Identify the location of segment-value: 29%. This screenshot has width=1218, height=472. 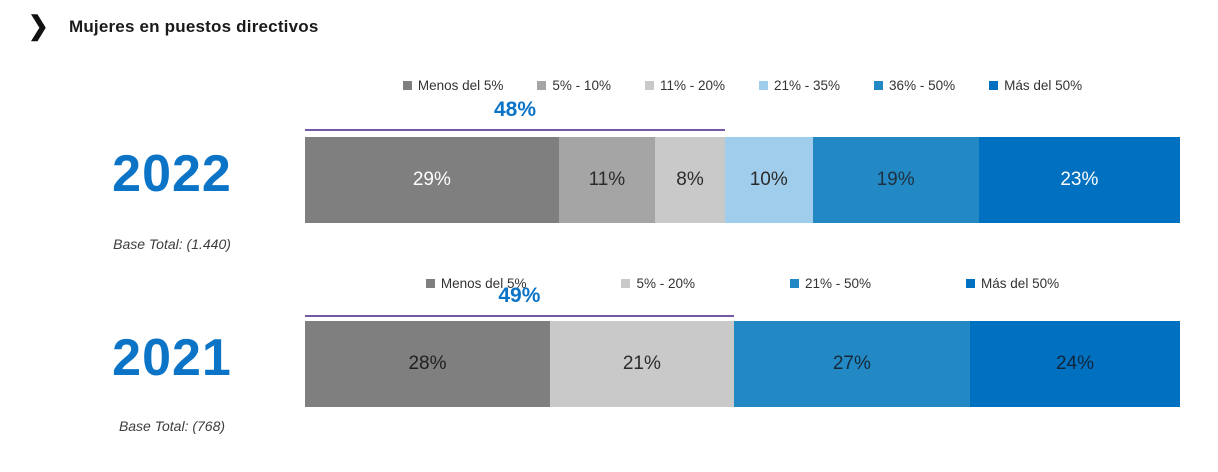
(431, 179).